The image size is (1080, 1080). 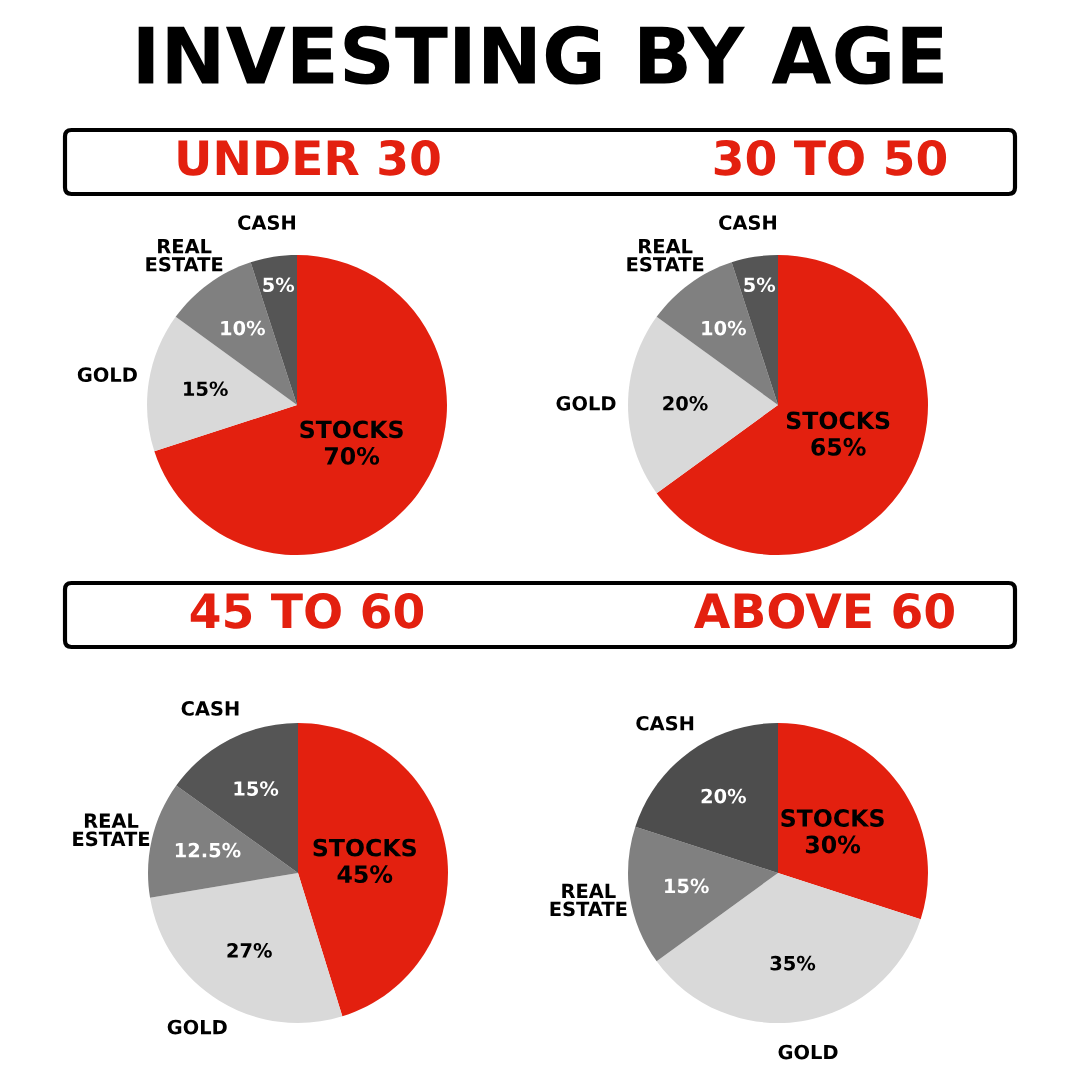 What do you see at coordinates (540, 55) in the screenshot?
I see `text: INVESTING BY AGE` at bounding box center [540, 55].